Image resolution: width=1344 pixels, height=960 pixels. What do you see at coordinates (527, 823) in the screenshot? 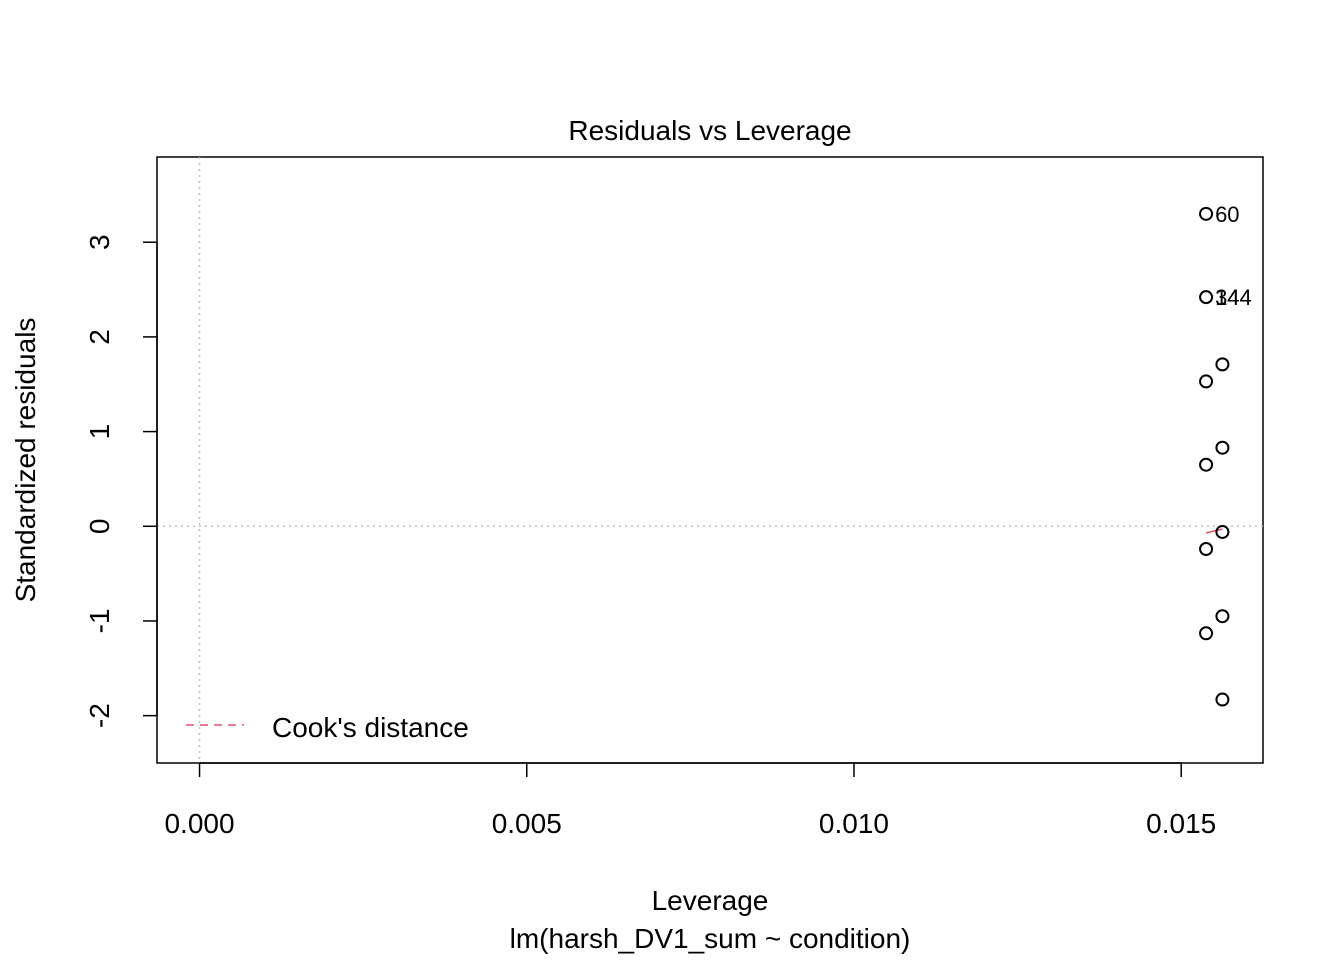
I see `x-tick-label: 0.005` at bounding box center [527, 823].